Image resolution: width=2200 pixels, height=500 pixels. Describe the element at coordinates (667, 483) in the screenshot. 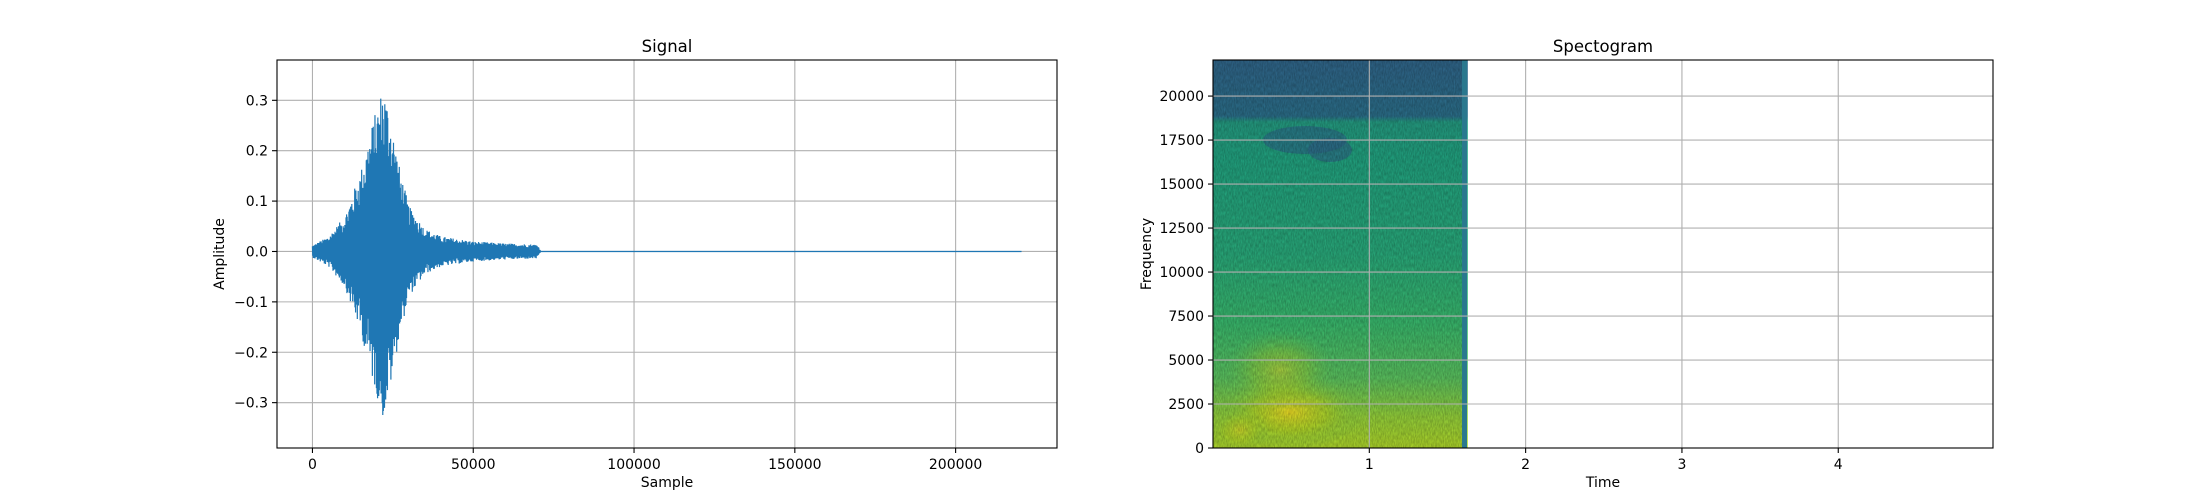

I see `signal-x-label: Sample` at that location.